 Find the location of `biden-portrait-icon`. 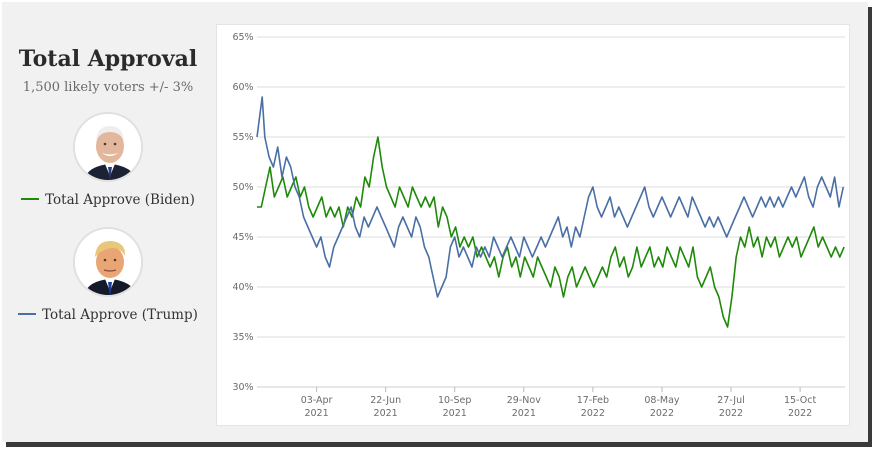

biden-portrait-icon is located at coordinates (108, 147).